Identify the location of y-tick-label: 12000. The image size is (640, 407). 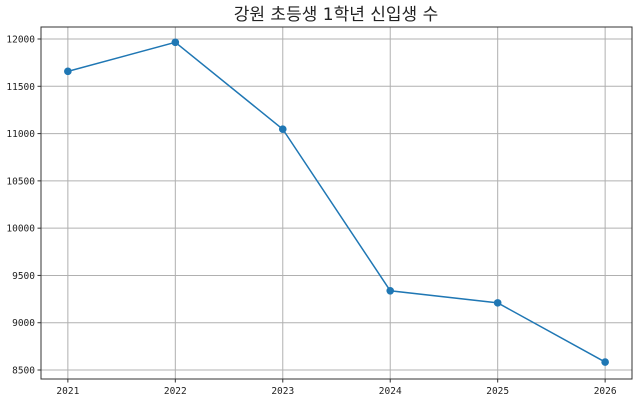
(20, 40).